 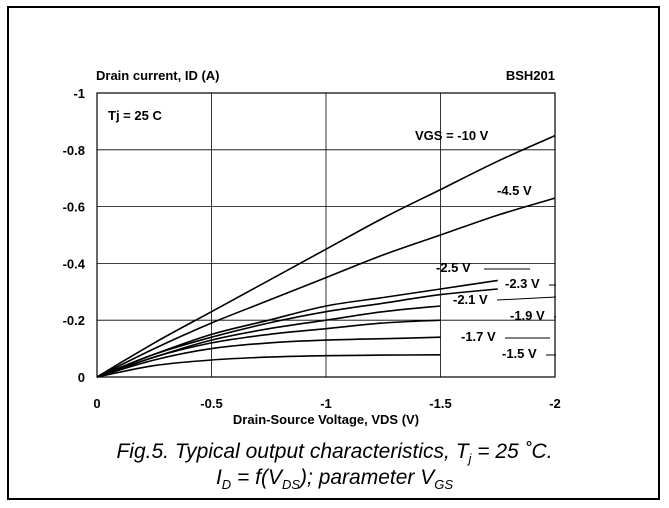 What do you see at coordinates (74, 263) in the screenshot?
I see `y-tick-label: -0.4` at bounding box center [74, 263].